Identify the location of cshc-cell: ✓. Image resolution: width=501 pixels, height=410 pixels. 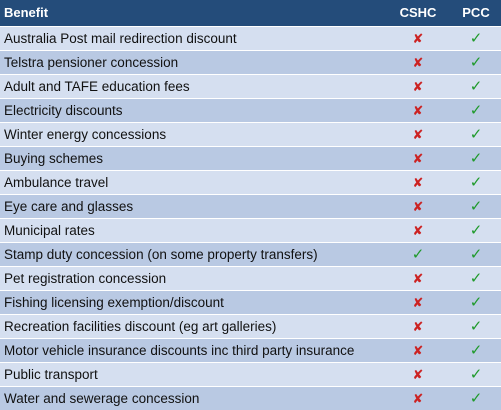
(418, 253).